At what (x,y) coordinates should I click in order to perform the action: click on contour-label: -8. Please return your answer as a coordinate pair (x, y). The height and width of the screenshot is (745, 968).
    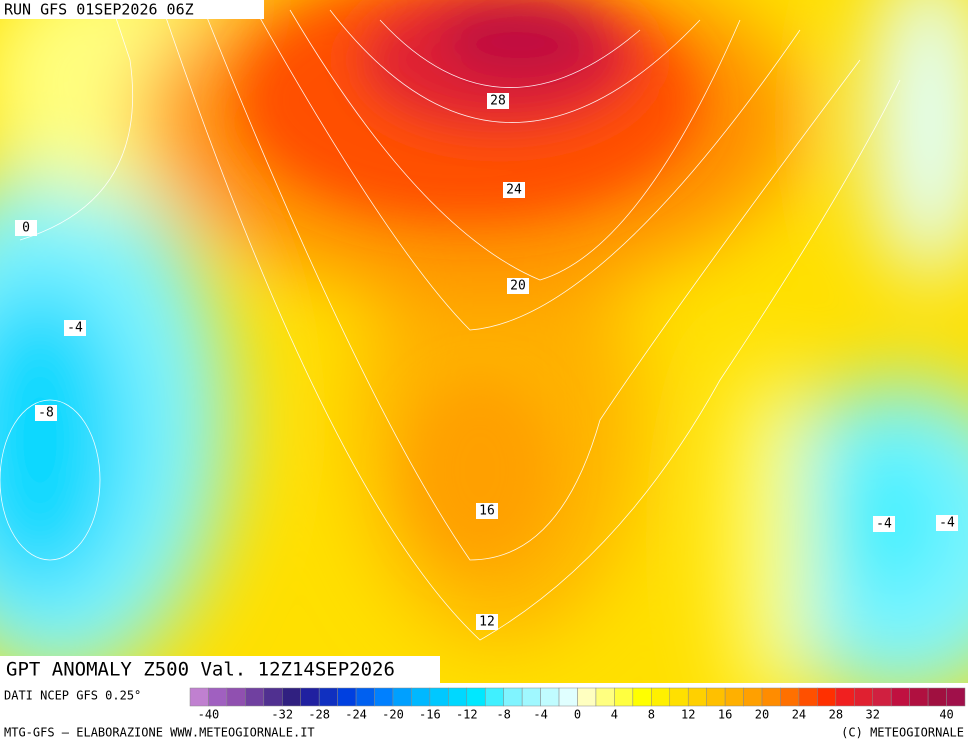
    Looking at the image, I should click on (46, 413).